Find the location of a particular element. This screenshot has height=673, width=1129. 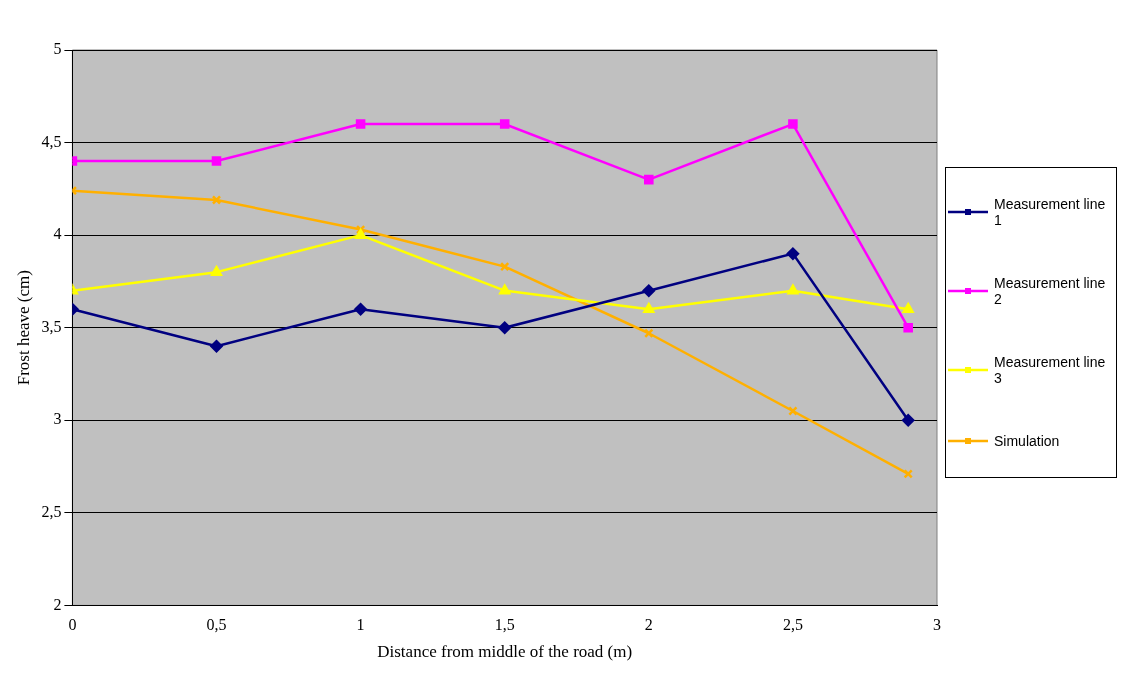

legend-label: Measurement line 2 is located at coordinates (1050, 290).